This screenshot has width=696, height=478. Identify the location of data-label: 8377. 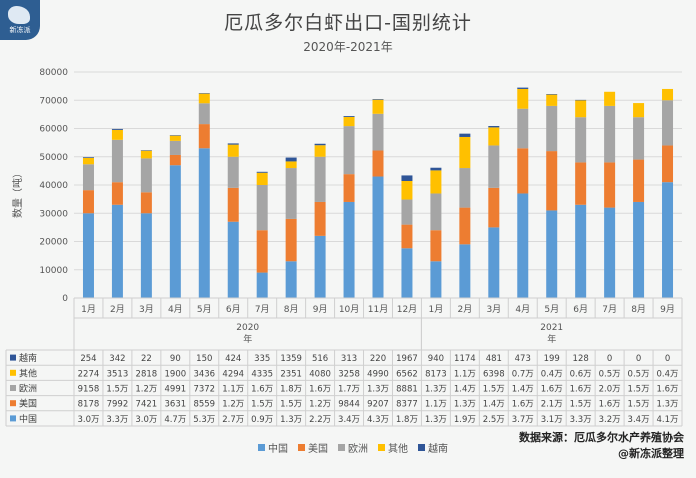
(407, 405).